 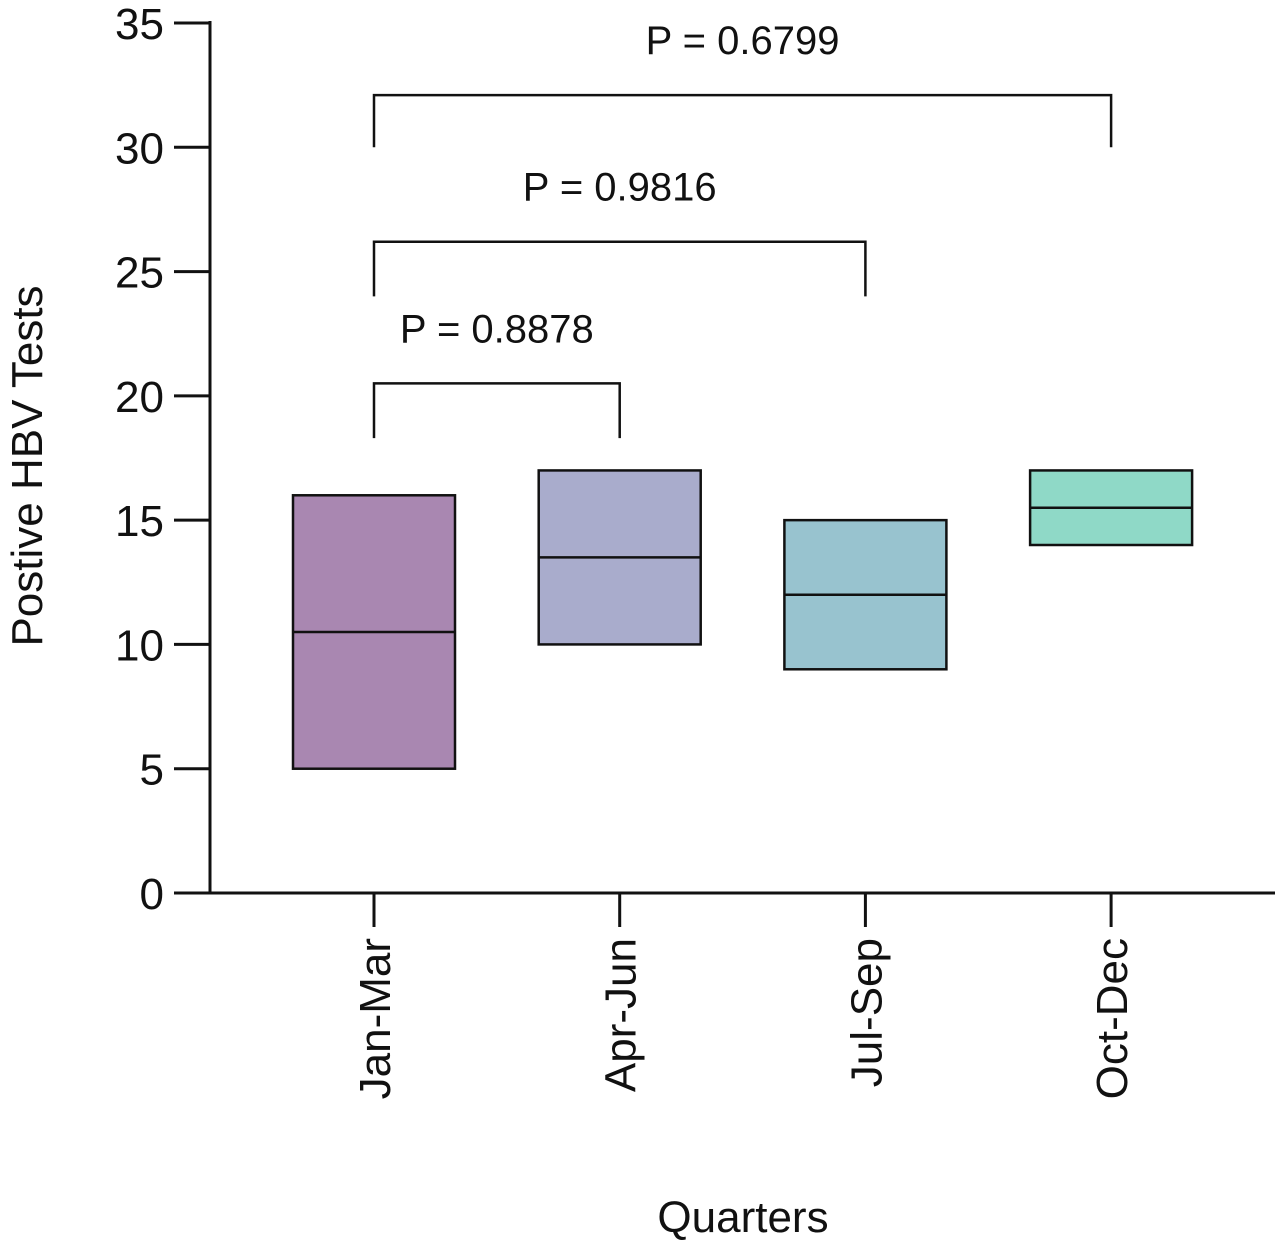 What do you see at coordinates (866, 1012) in the screenshot?
I see `x-tick-label: Jul-Sep` at bounding box center [866, 1012].